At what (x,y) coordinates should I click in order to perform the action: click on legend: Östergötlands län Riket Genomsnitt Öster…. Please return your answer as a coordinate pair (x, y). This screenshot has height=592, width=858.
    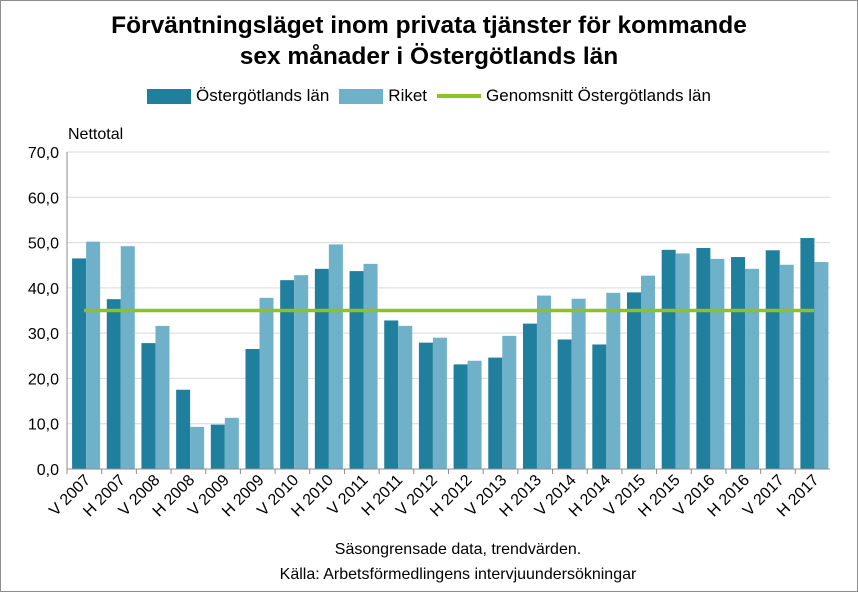
    Looking at the image, I should click on (429, 96).